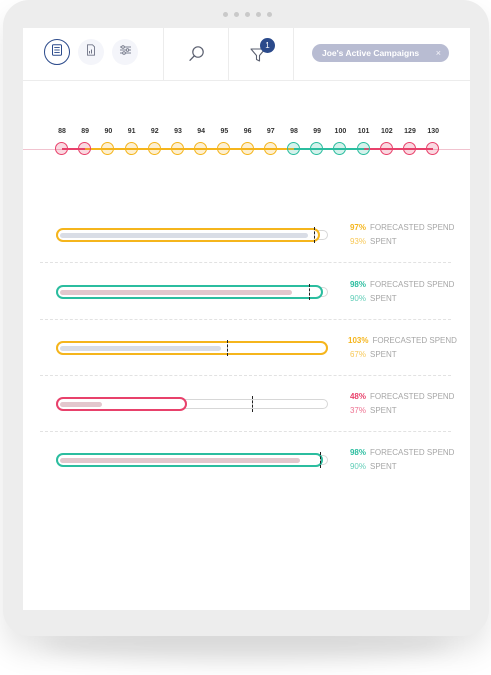  I want to click on list-view-button, so click(57, 52).